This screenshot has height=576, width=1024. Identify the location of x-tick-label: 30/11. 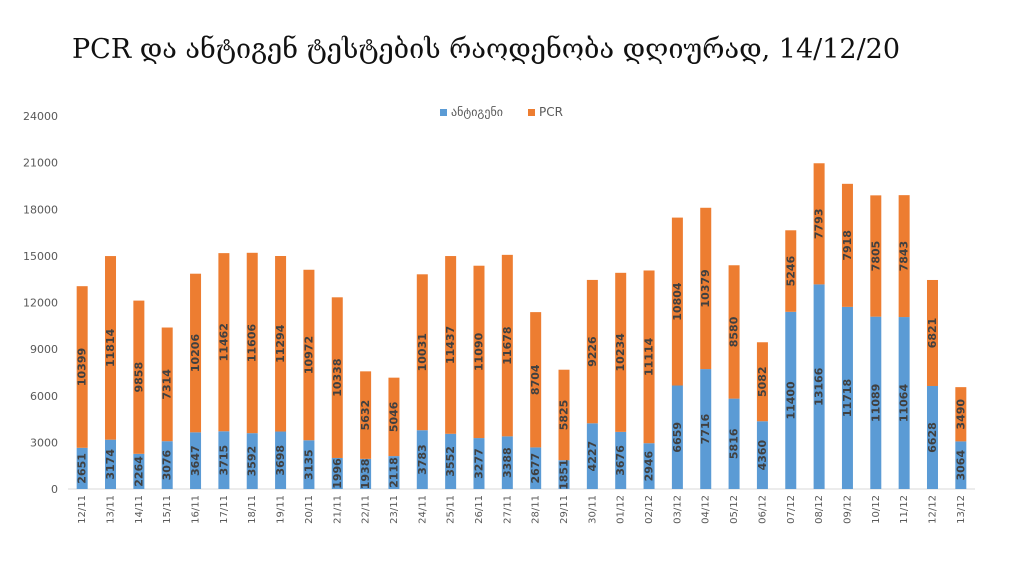
(592, 509).